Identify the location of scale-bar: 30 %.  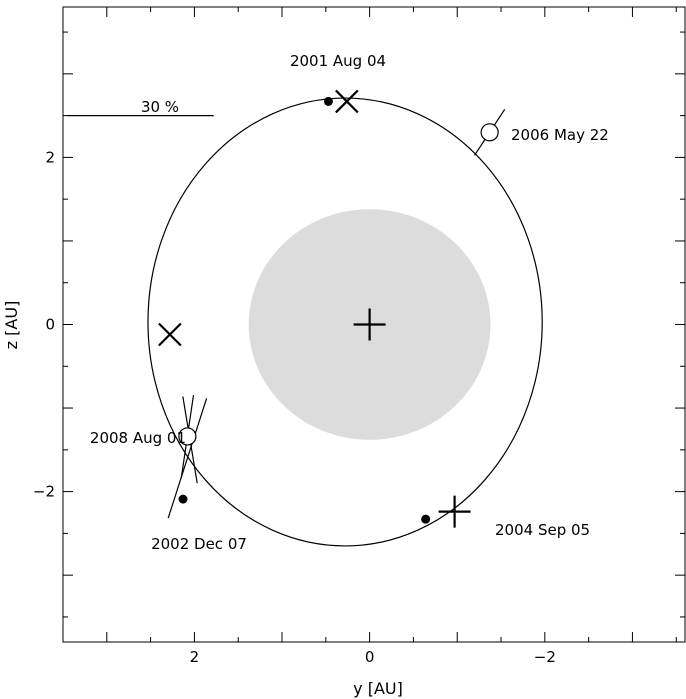
(140, 107).